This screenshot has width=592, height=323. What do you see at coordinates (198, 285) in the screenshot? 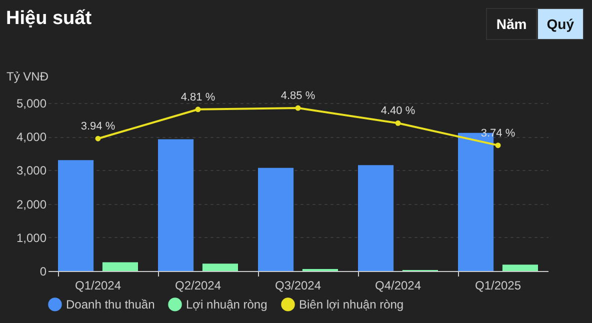
I see `x-tick-label: Q2/2024` at bounding box center [198, 285].